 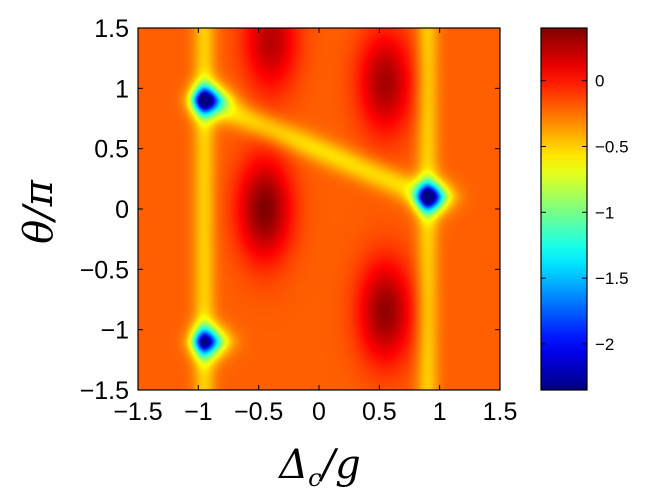 I want to click on x-tick-label: −1.5, so click(x=137, y=412).